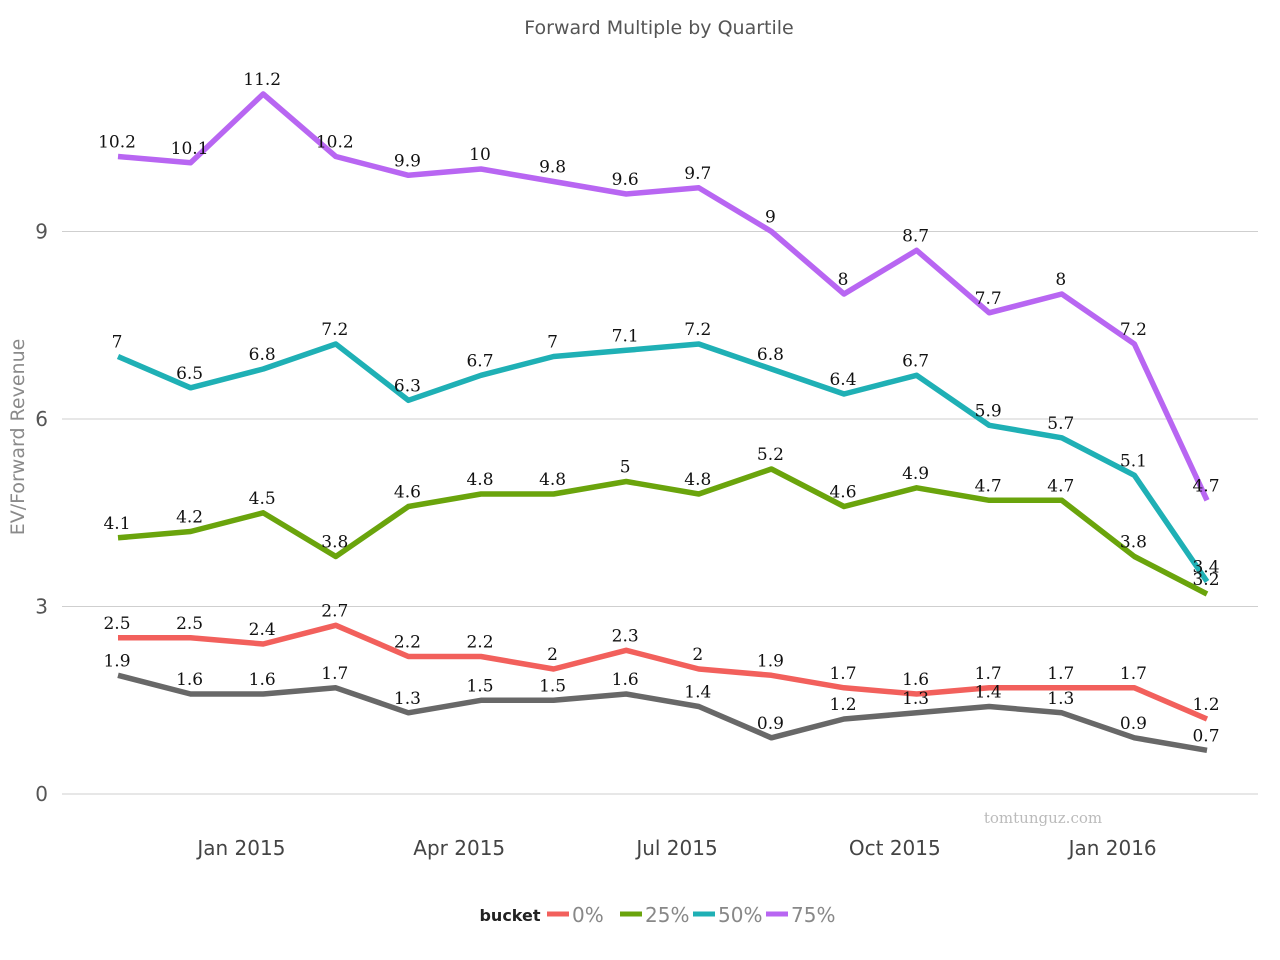  I want to click on data-label: 5.9, so click(988, 411).